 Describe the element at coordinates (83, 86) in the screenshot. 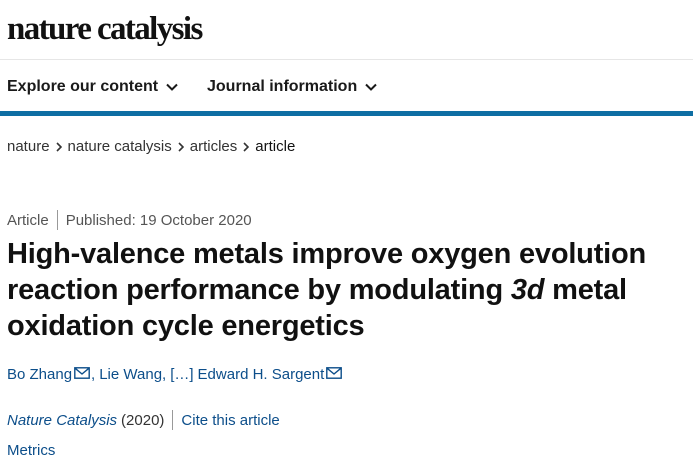

I see `explore-content-label: Explore our content` at that location.